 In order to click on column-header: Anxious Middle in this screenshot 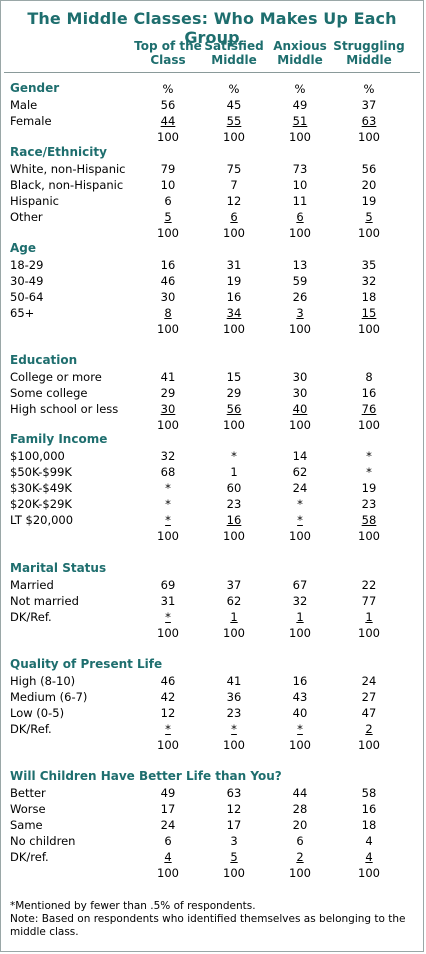, I will do `click(300, 53)`.